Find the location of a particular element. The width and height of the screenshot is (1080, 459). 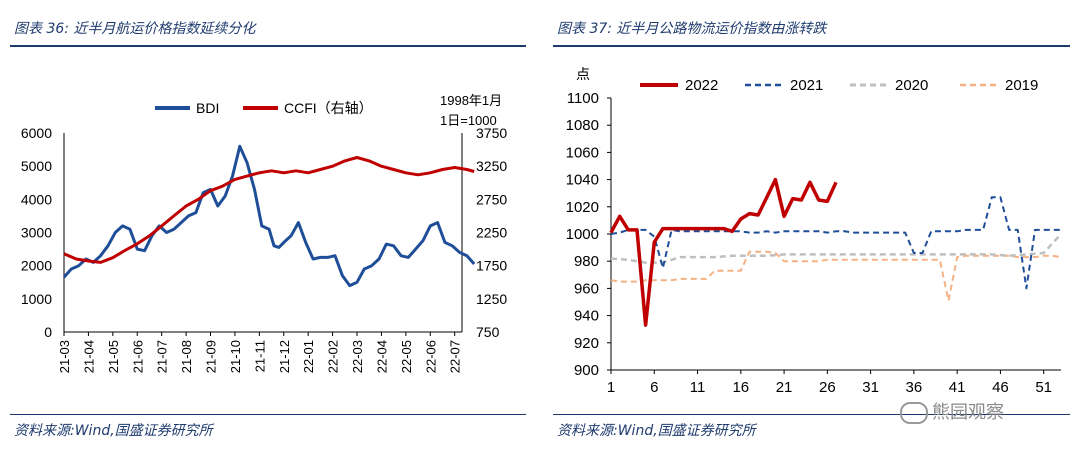

right-title-rule is located at coordinates (811, 46).